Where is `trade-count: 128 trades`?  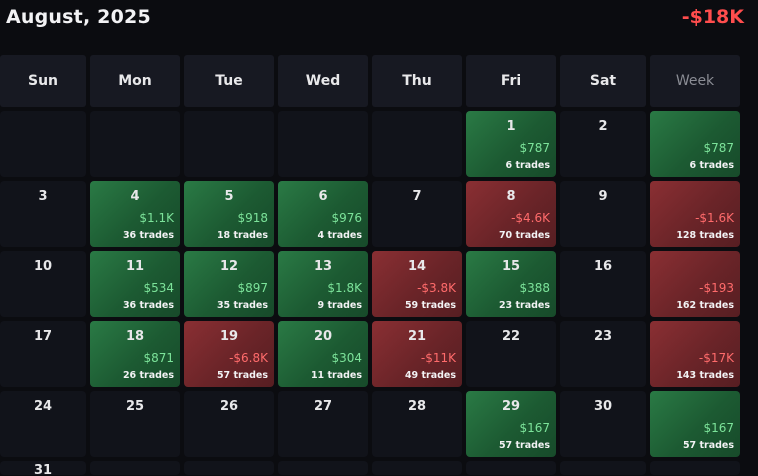 trade-count: 128 trades is located at coordinates (705, 235).